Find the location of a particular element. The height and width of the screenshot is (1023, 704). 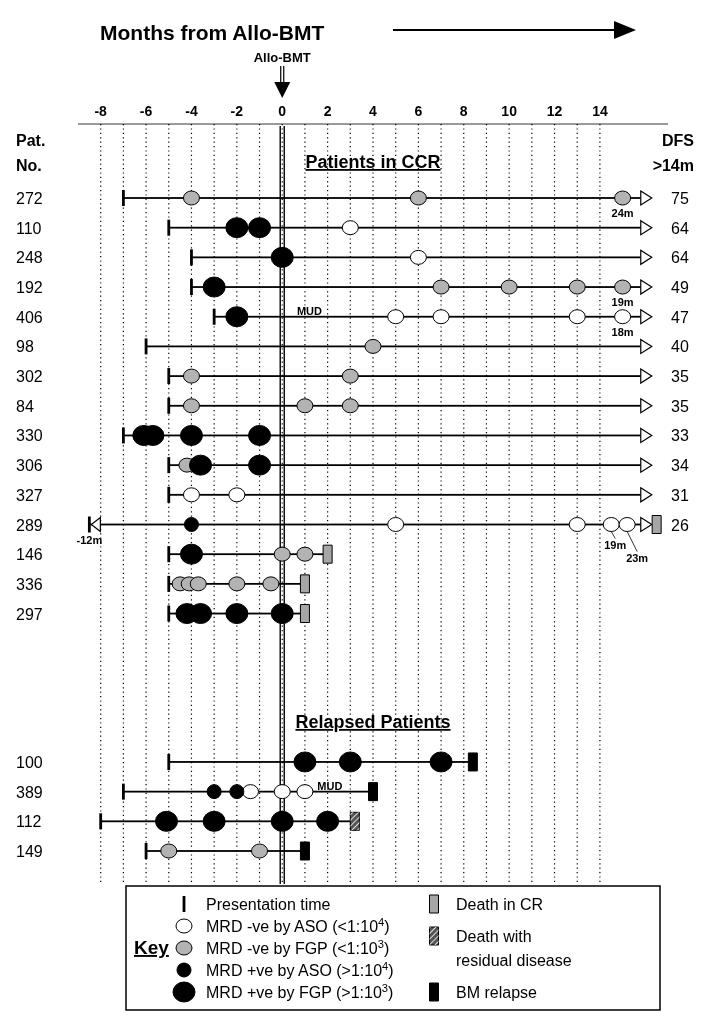

legend-label: MRD -ve by ASO (<1:10$^{4}$) is located at coordinates (298, 925).